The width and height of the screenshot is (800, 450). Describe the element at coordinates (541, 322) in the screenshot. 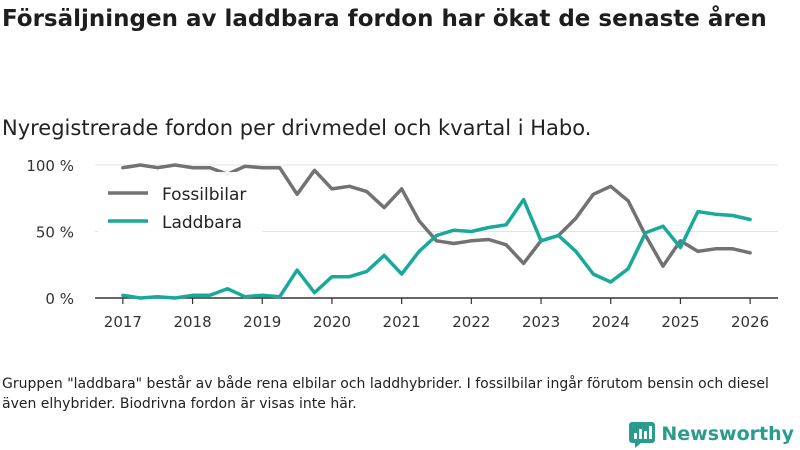

I see `x-tick-label: 2023` at that location.